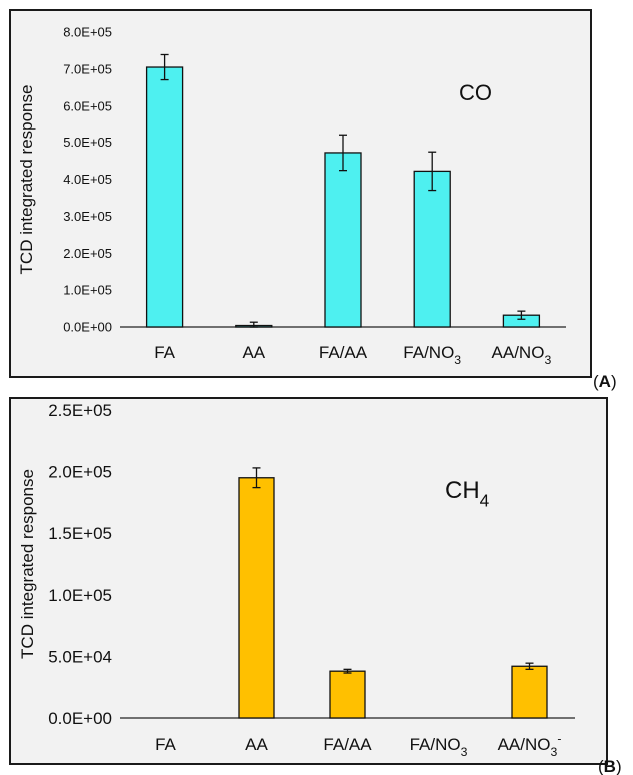  Describe the element at coordinates (87, 179) in the screenshot. I see `y-tick-label: 4.0E+05` at that location.